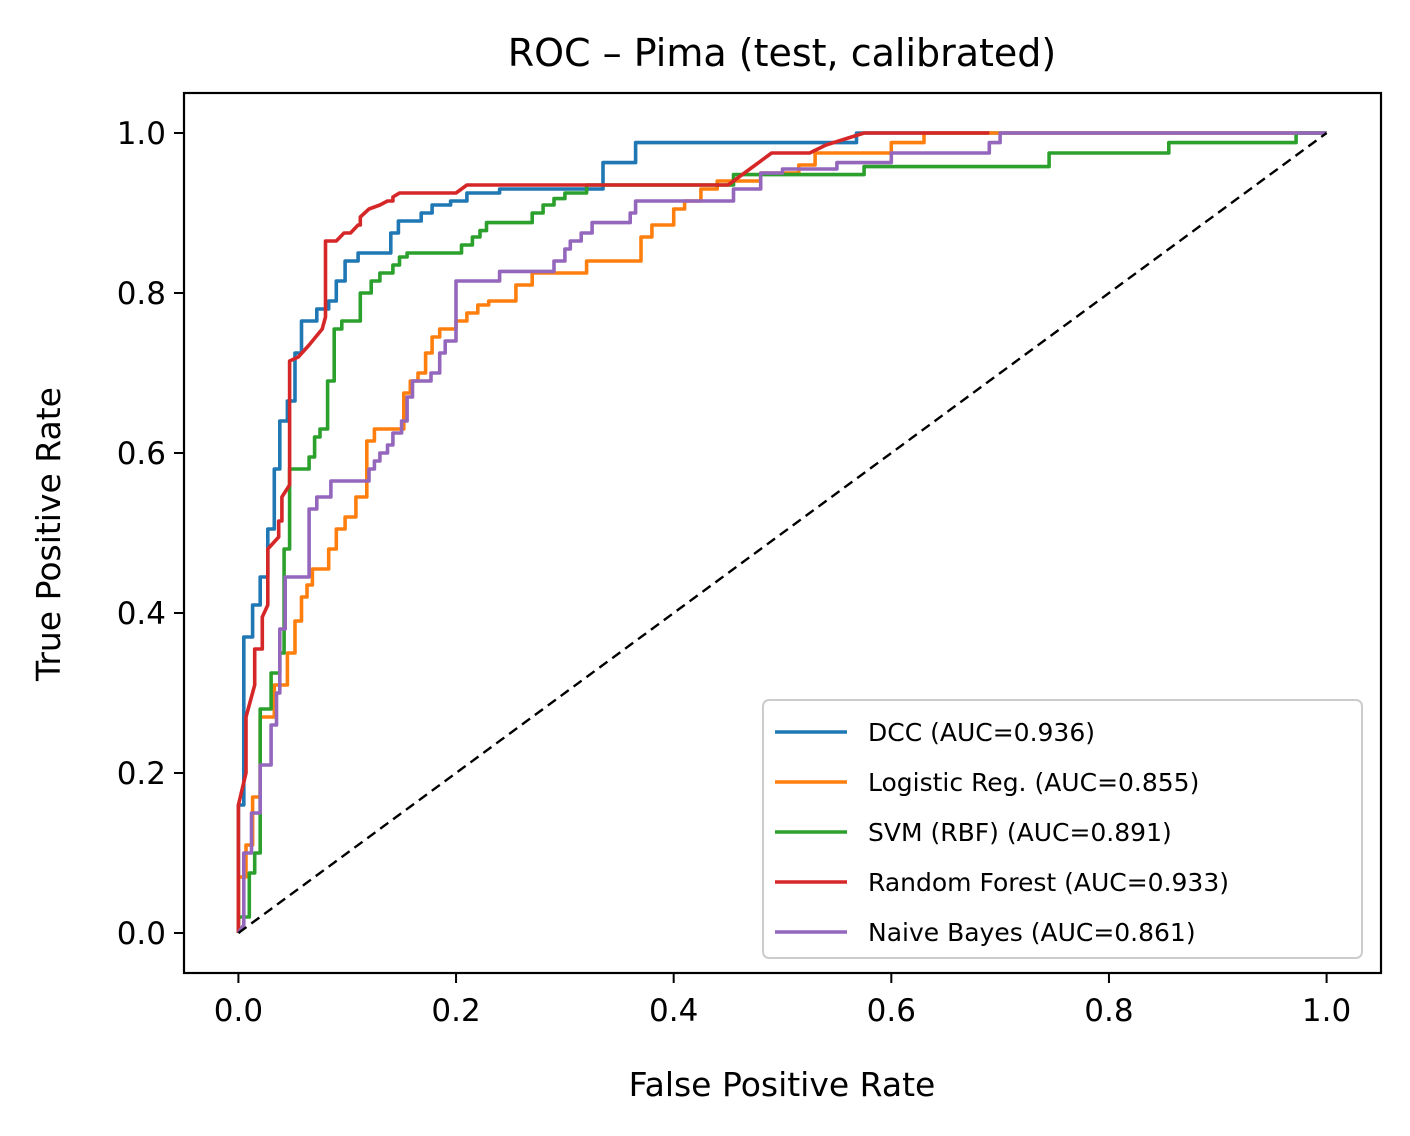 The image size is (1410, 1136). What do you see at coordinates (1326, 1011) in the screenshot?
I see `x-tick-label: 1.0` at bounding box center [1326, 1011].